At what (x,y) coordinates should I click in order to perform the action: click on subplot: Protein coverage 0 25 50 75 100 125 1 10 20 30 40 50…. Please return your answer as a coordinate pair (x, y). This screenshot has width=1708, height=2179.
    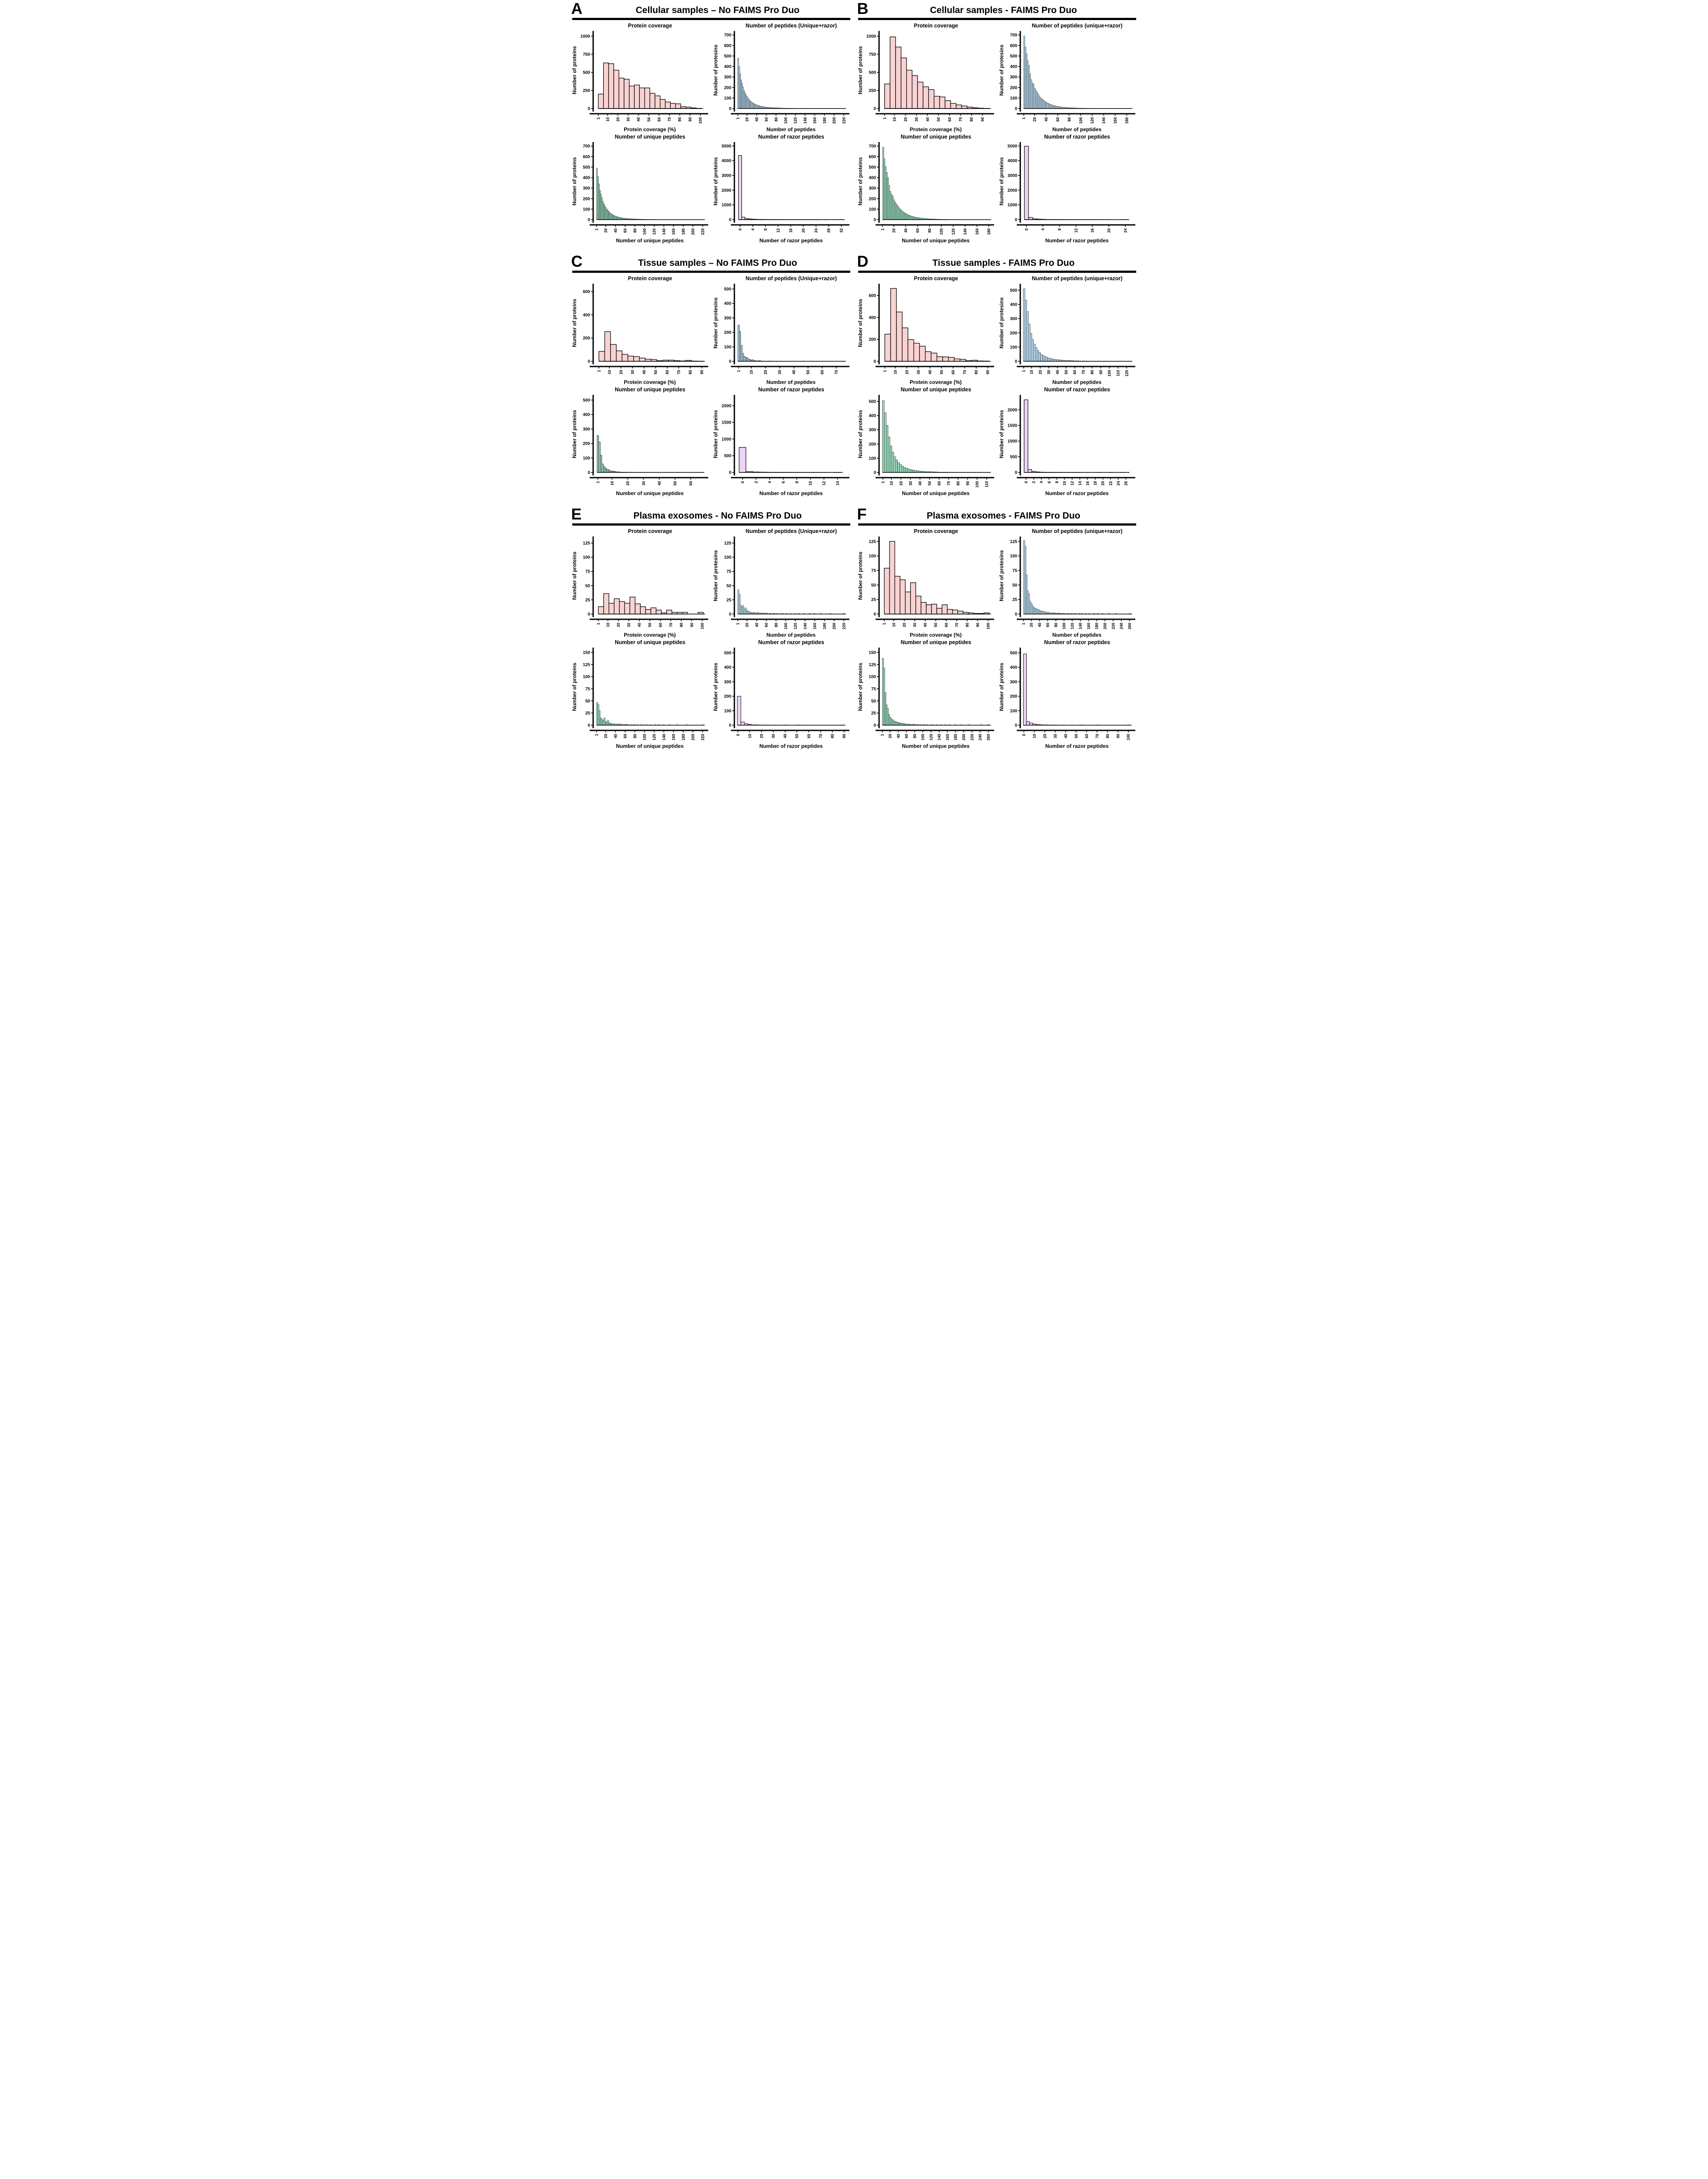
    Looking at the image, I should click on (926, 583).